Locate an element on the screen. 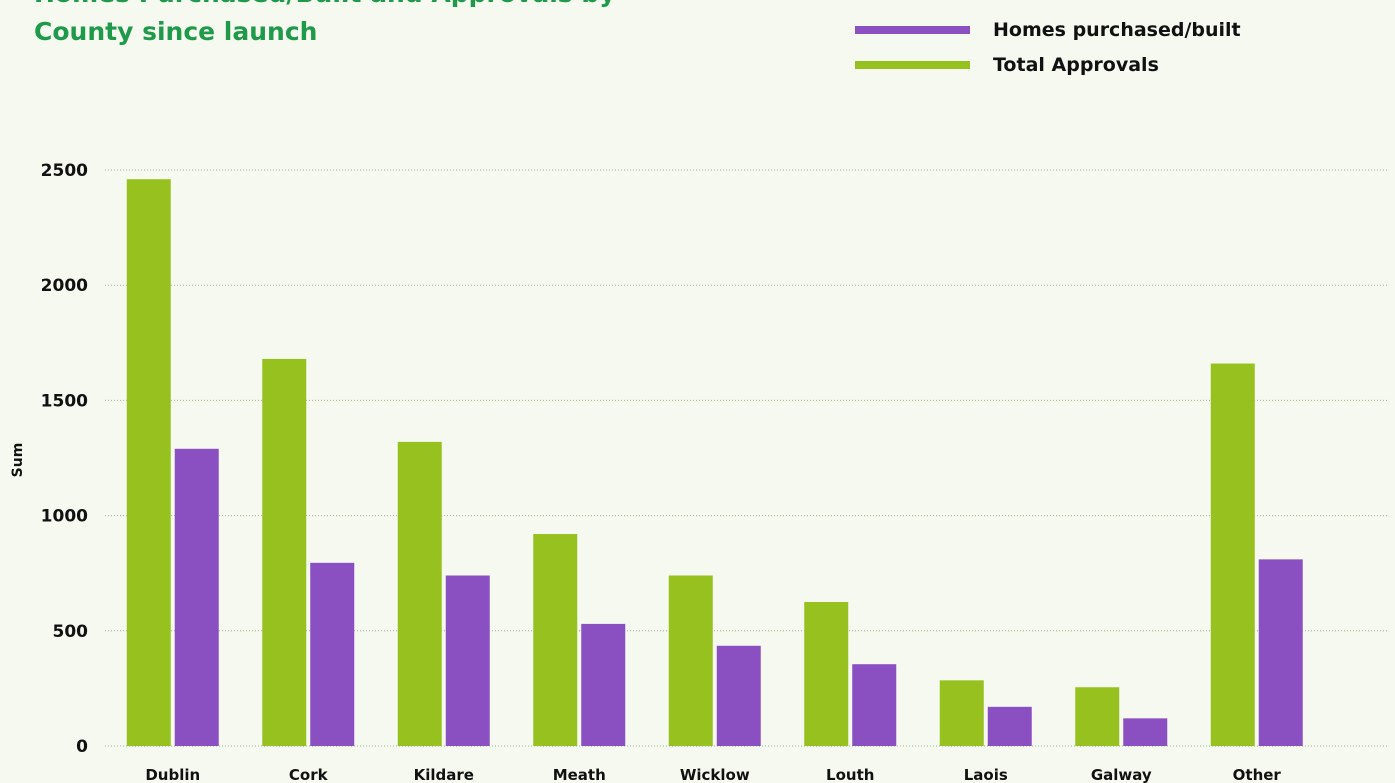 The image size is (1395, 783). y-tick-label: 2500 is located at coordinates (64, 171).